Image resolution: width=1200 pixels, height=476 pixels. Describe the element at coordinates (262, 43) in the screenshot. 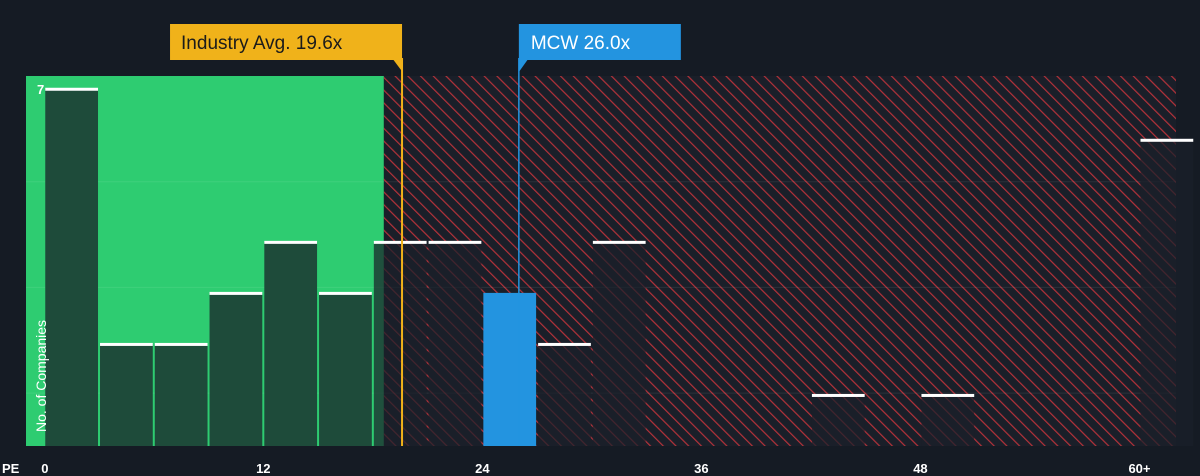

I see `industry-avg-label: Industry Avg. 19.6x` at that location.